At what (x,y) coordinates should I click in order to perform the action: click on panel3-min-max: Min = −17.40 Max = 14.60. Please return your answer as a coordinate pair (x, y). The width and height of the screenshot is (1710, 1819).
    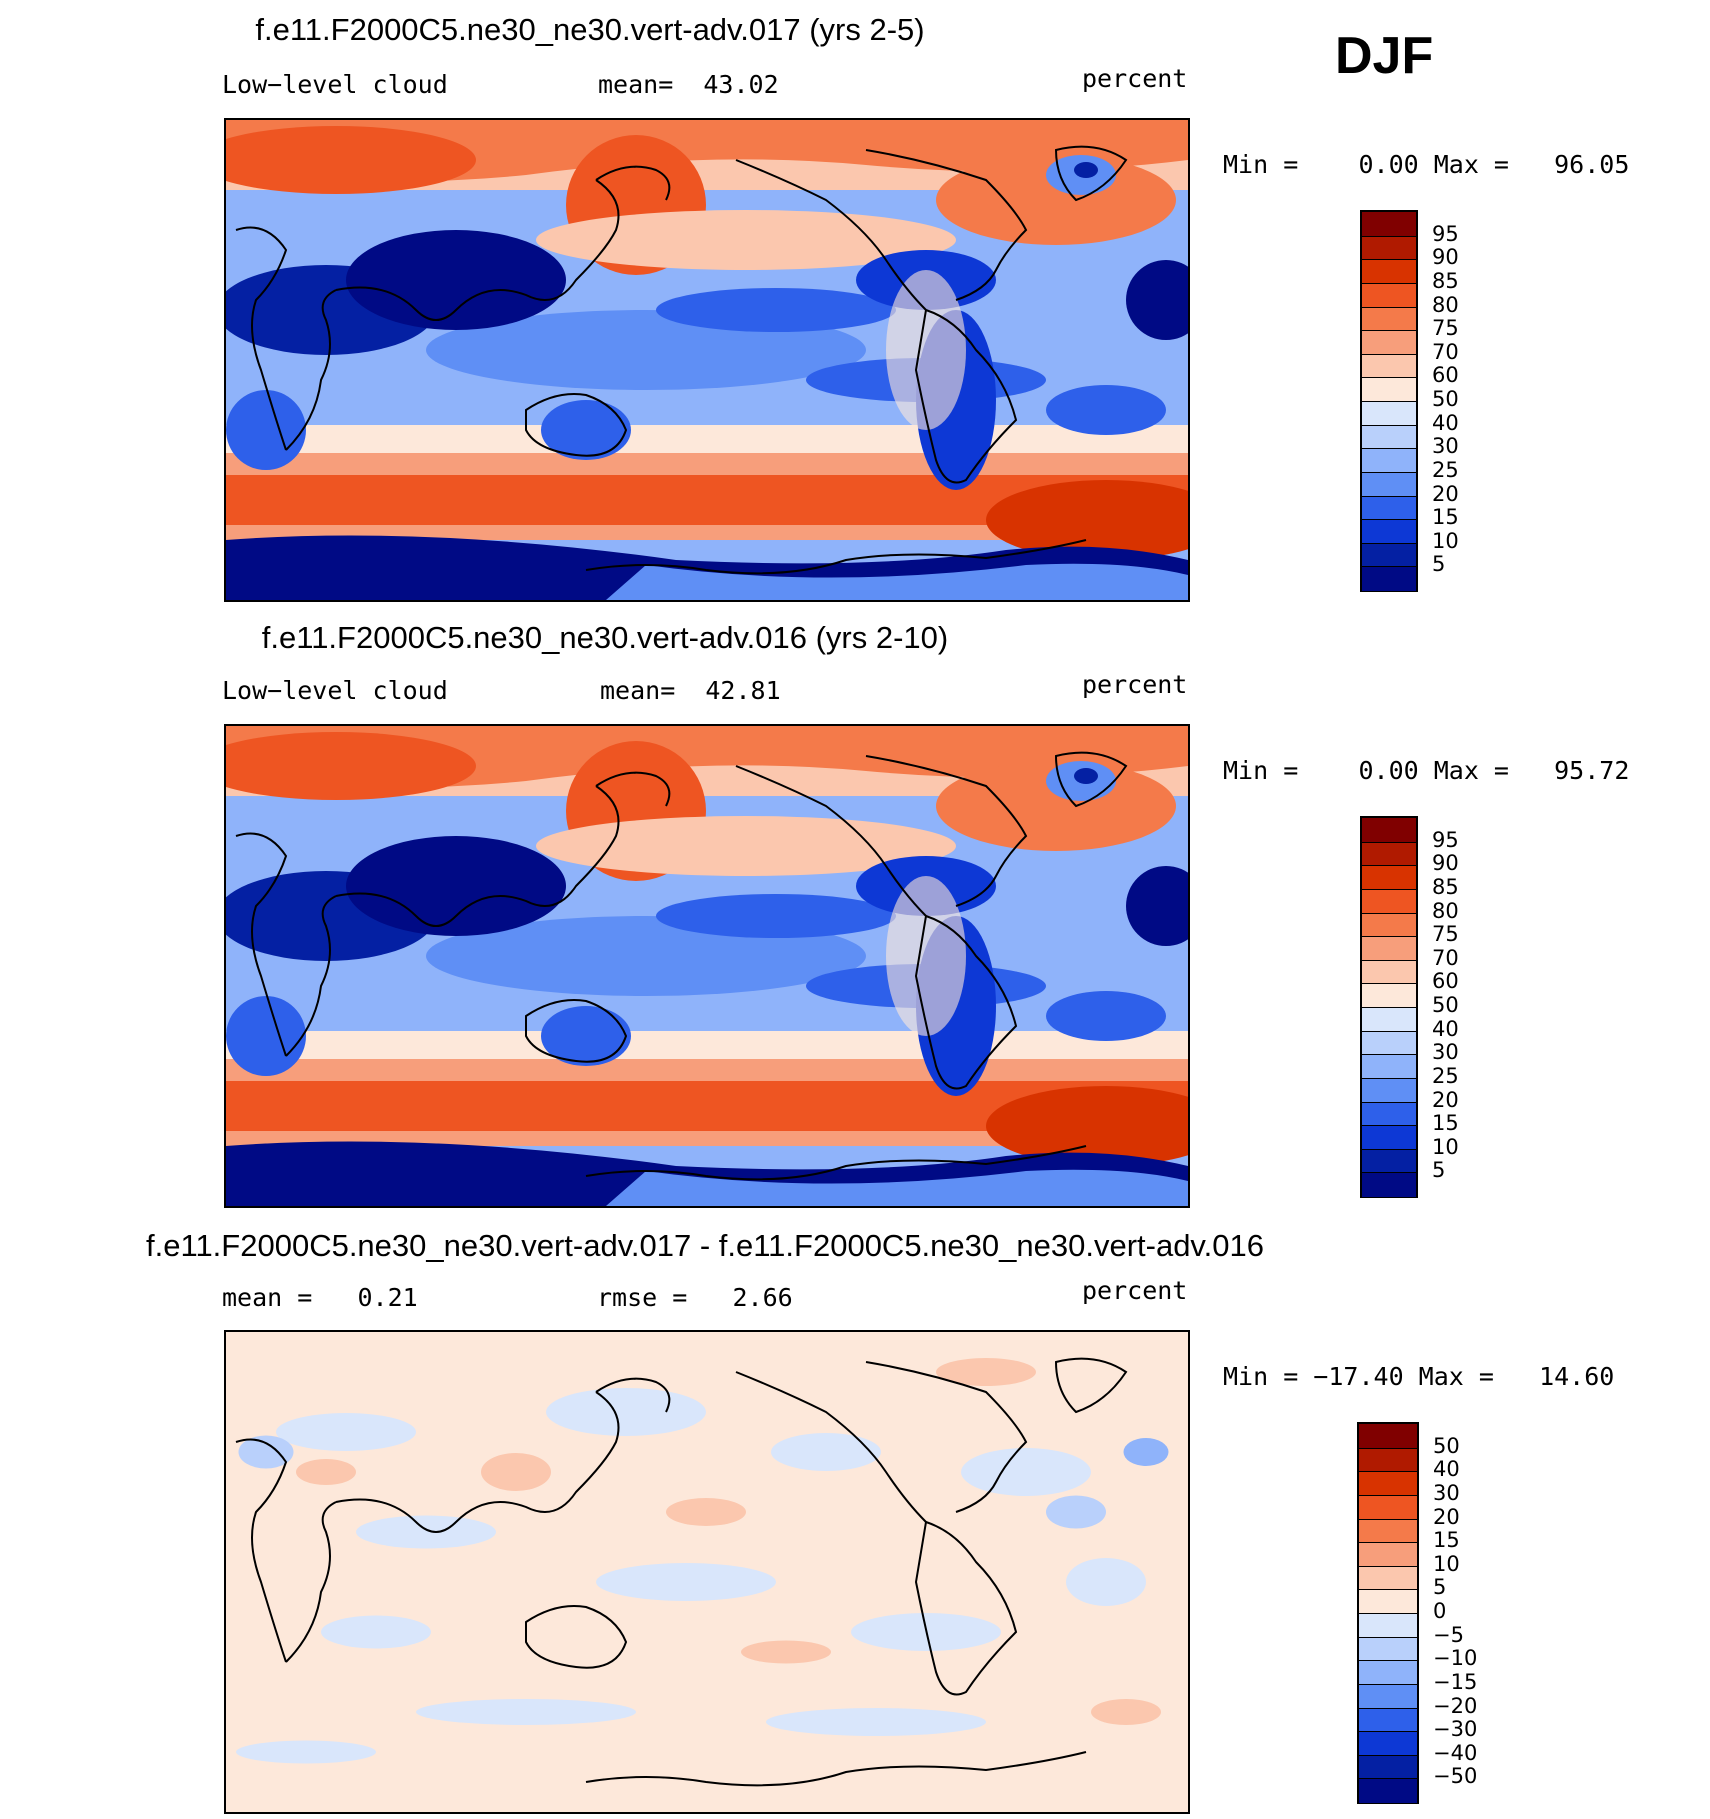
    Looking at the image, I should click on (1419, 1376).